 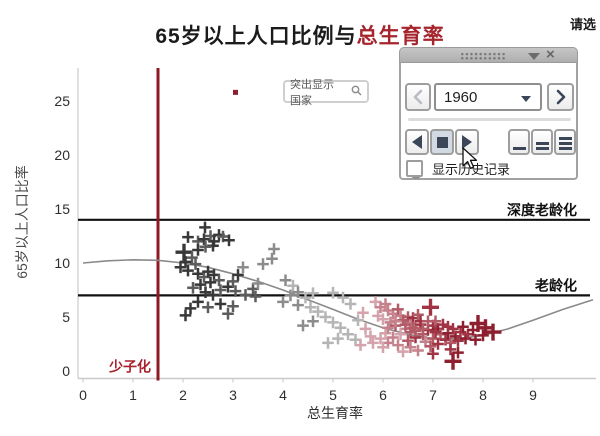 I want to click on stop-button, so click(x=442, y=142).